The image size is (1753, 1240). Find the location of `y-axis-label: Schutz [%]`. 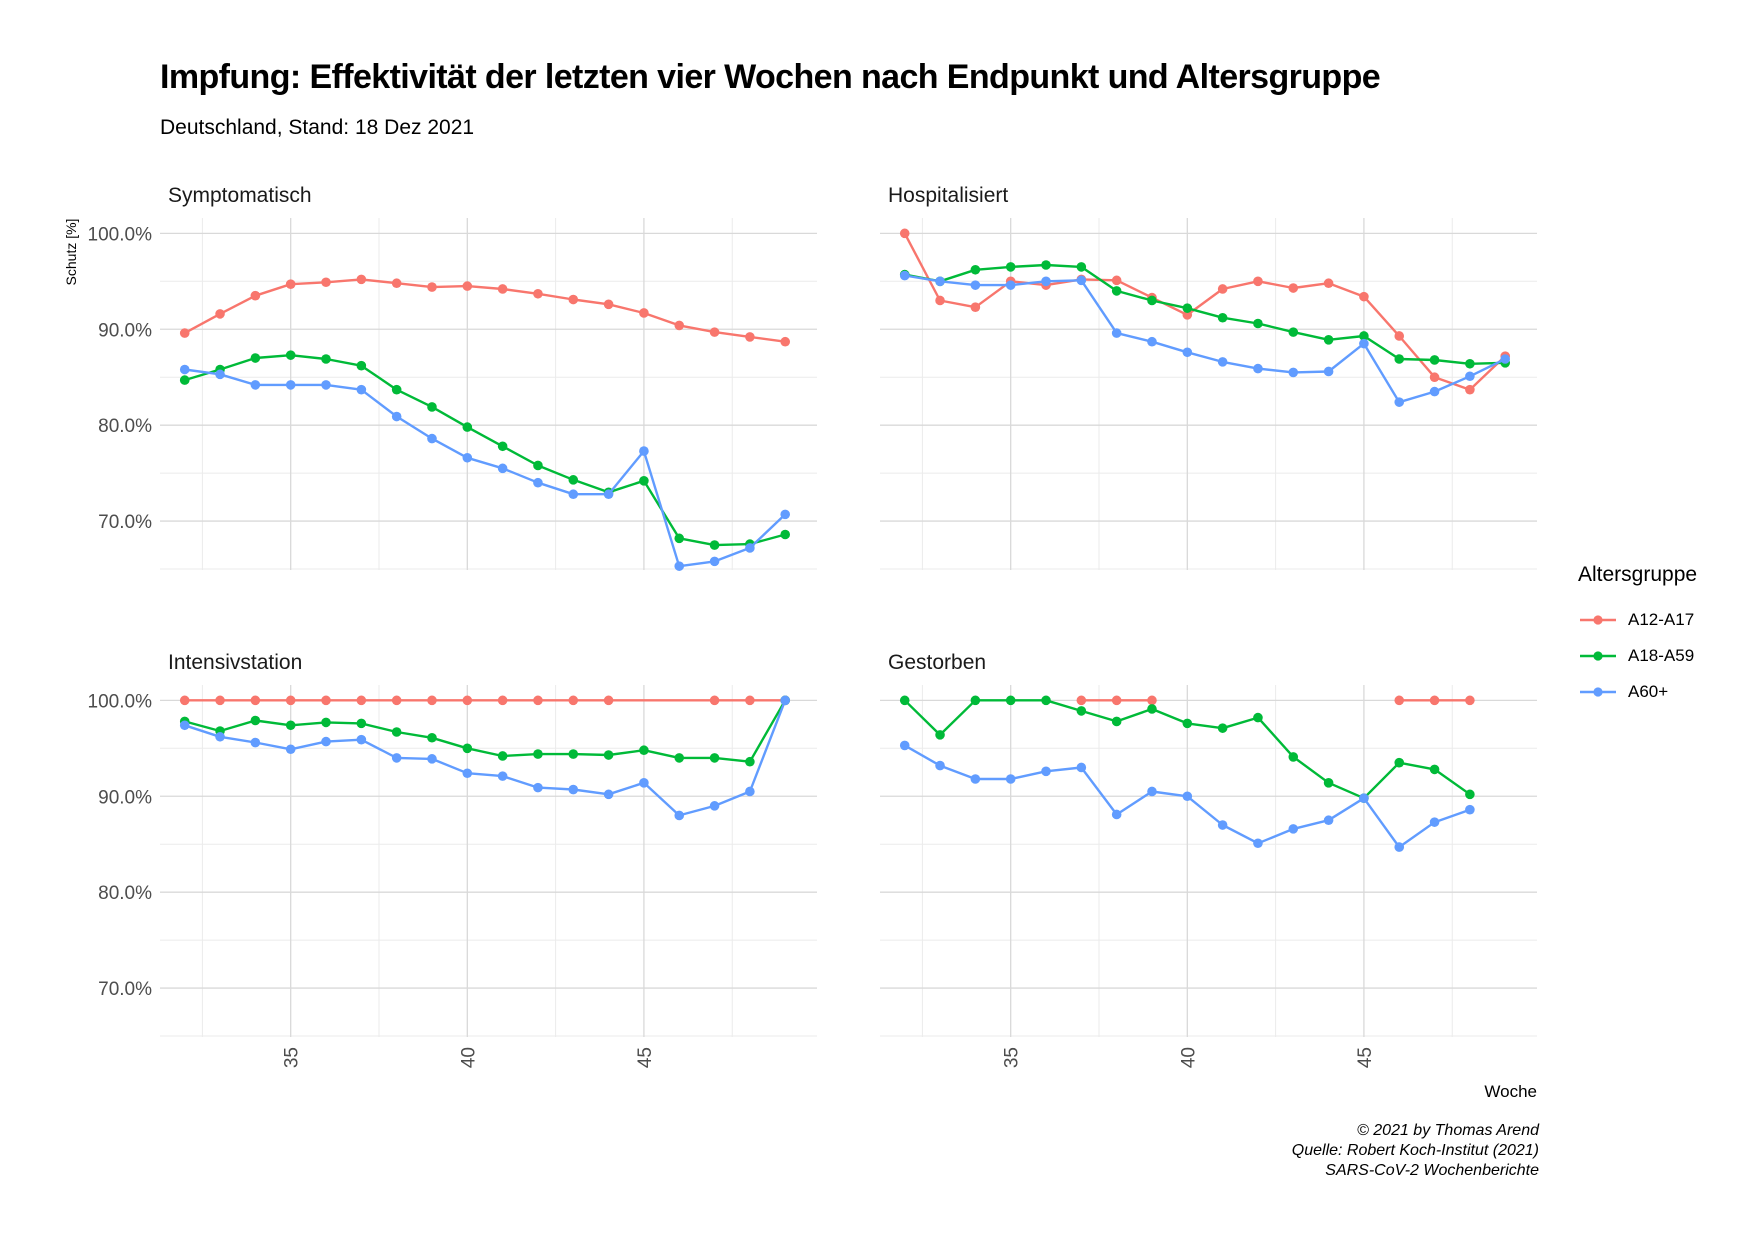

y-axis-label: Schutz [%] is located at coordinates (71, 252).